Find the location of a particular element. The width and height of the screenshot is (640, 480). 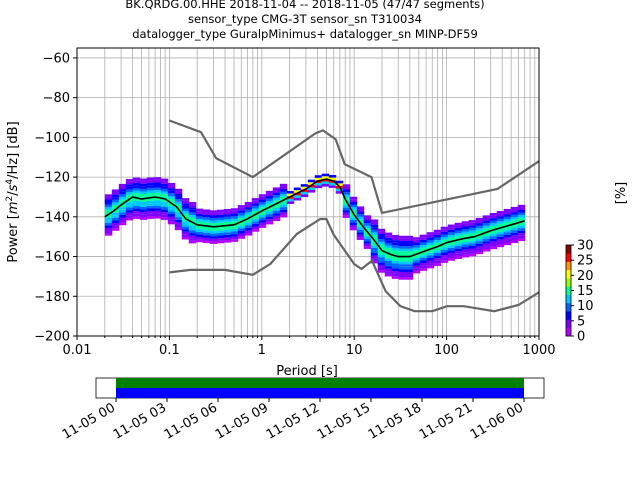

y-tick-label: −160 is located at coordinates (52, 257).